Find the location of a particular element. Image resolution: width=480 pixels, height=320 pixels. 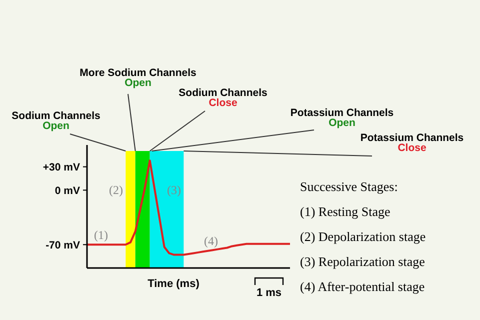

text: (3) Repolarization stage is located at coordinates (363, 261).